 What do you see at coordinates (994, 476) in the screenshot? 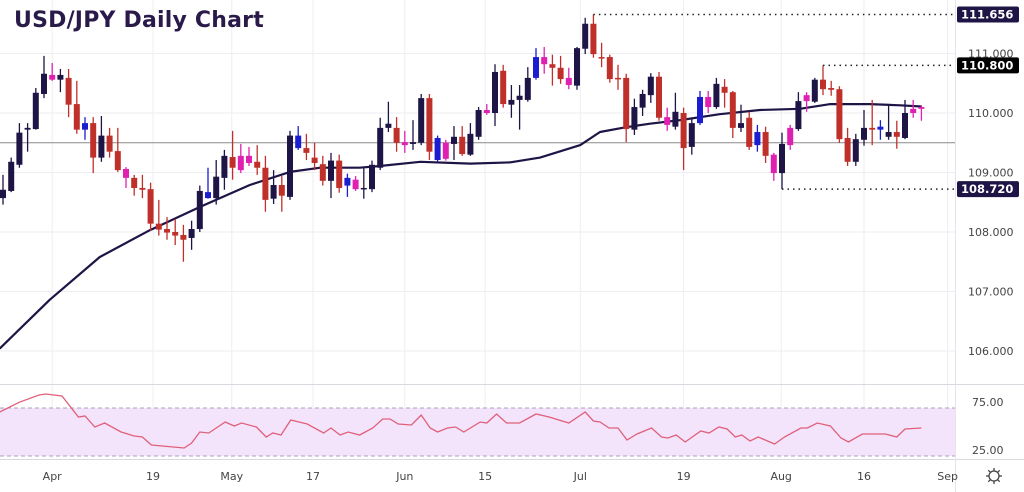
I see `gear-icon` at bounding box center [994, 476].